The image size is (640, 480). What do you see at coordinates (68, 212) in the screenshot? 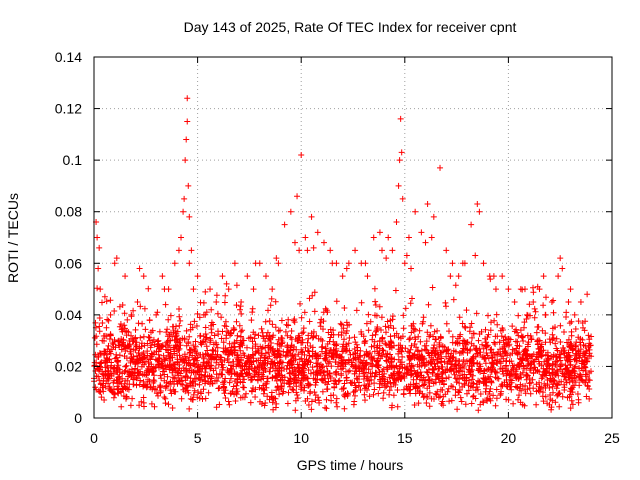
I see `y-tick-label: 0.08` at bounding box center [68, 212].